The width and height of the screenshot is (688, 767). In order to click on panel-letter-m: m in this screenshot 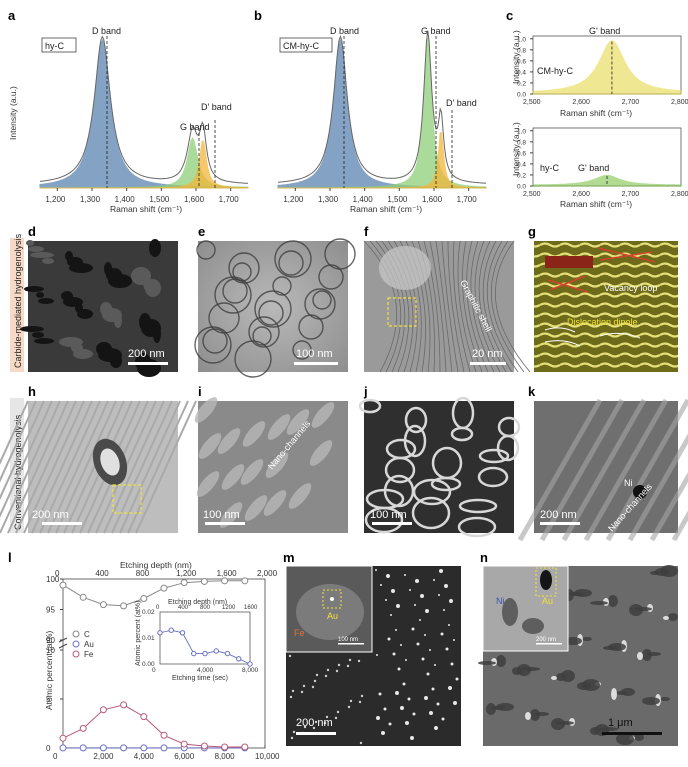, I will do `click(289, 557)`.